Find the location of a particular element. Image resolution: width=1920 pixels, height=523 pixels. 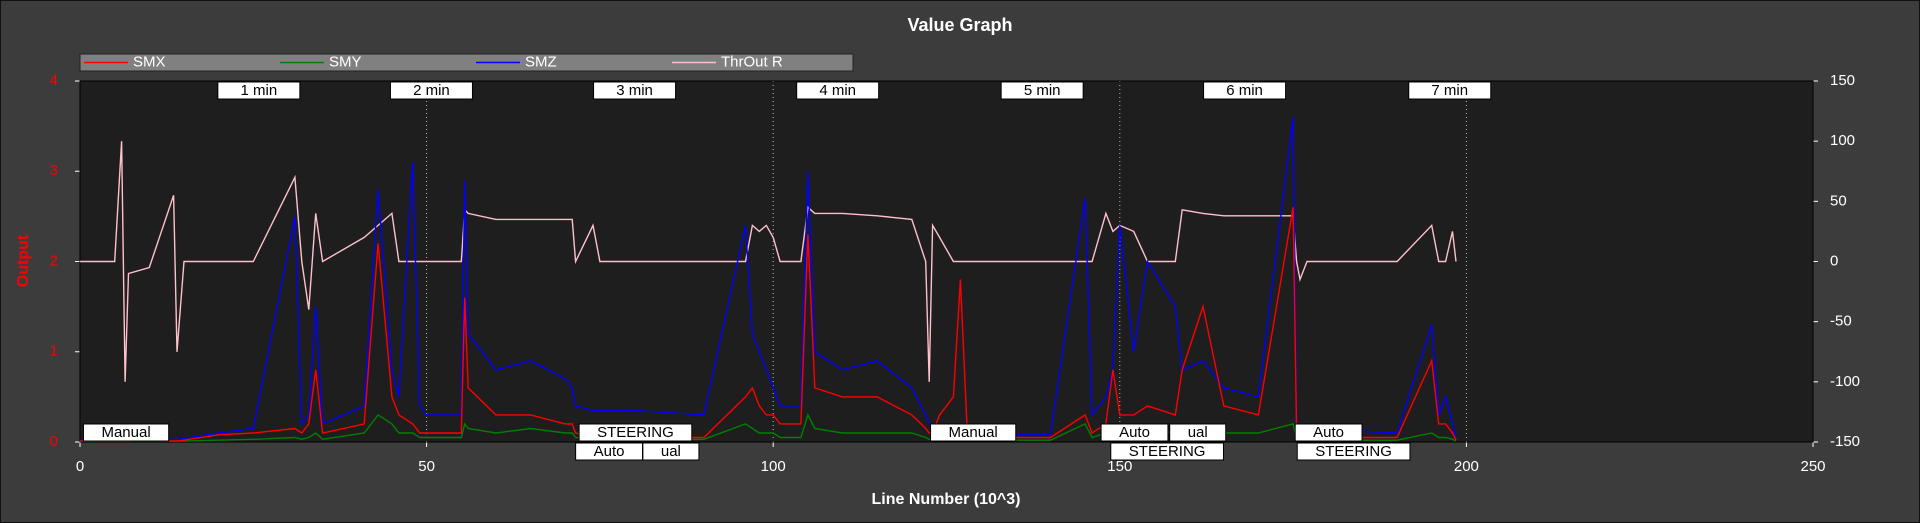

time-marker-label: 6 min is located at coordinates (1244, 90).